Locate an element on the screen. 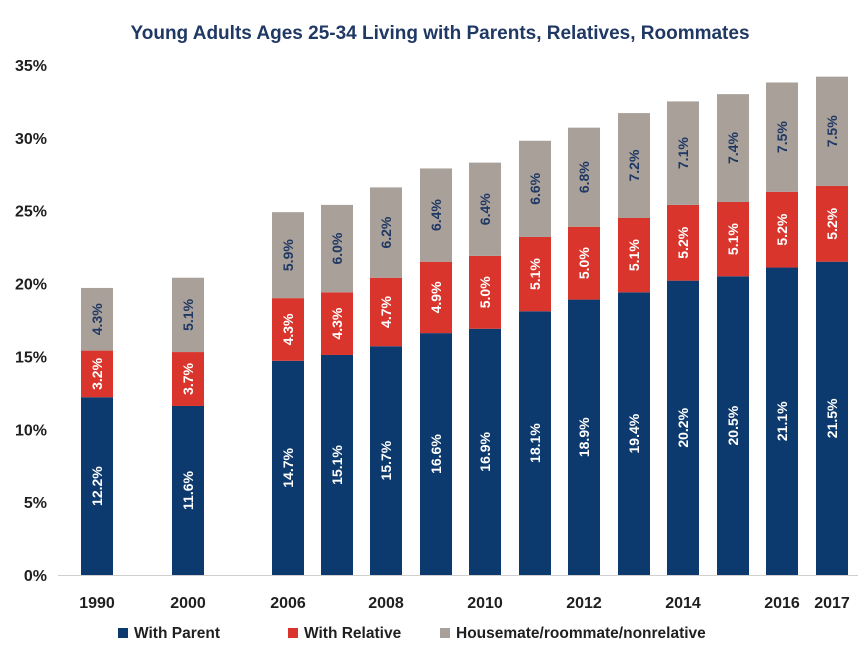 The height and width of the screenshot is (650, 866). bar-group-2015: 20.5% 5.1% 7.4% is located at coordinates (733, 334).